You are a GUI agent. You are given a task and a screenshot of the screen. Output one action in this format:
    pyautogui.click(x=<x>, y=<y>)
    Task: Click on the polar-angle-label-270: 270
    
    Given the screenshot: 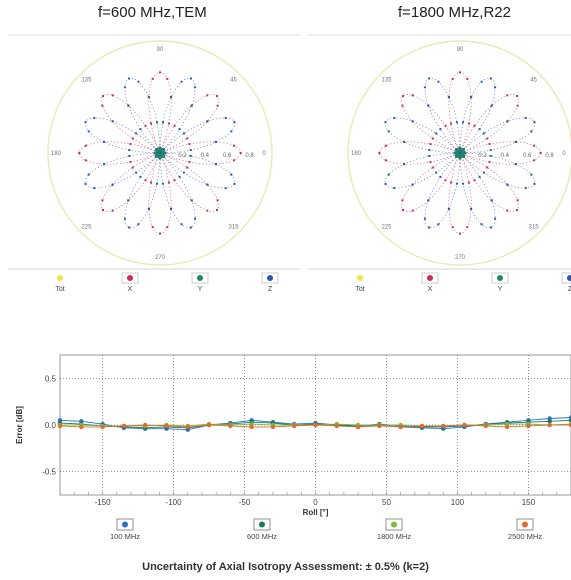 What is the action you would take?
    pyautogui.click(x=160, y=258)
    